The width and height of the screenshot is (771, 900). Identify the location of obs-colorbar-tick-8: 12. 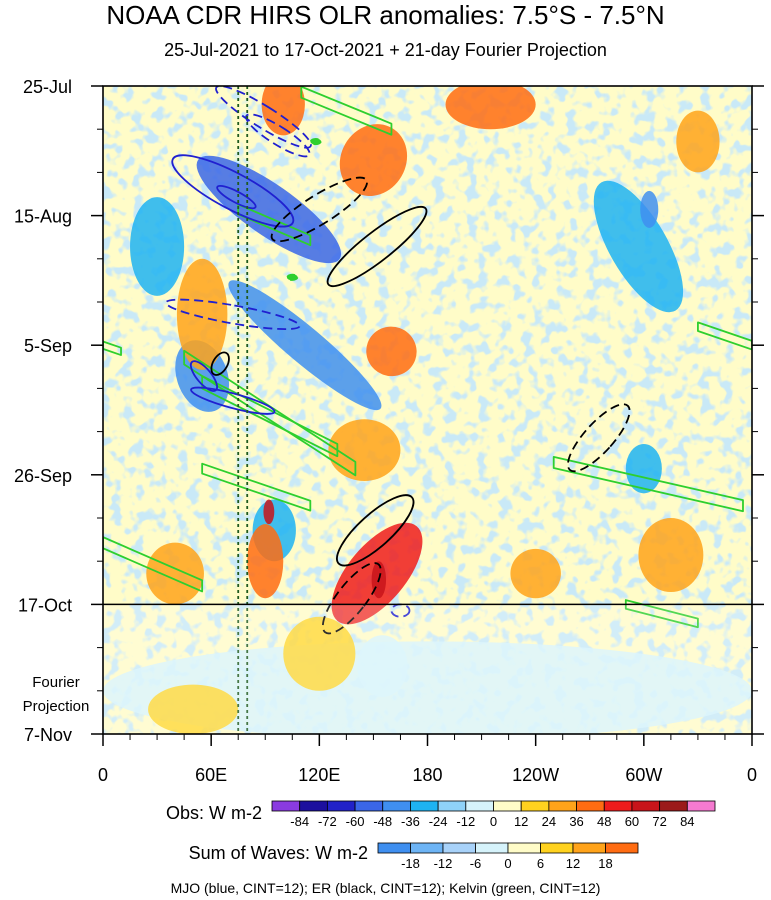
(521, 821).